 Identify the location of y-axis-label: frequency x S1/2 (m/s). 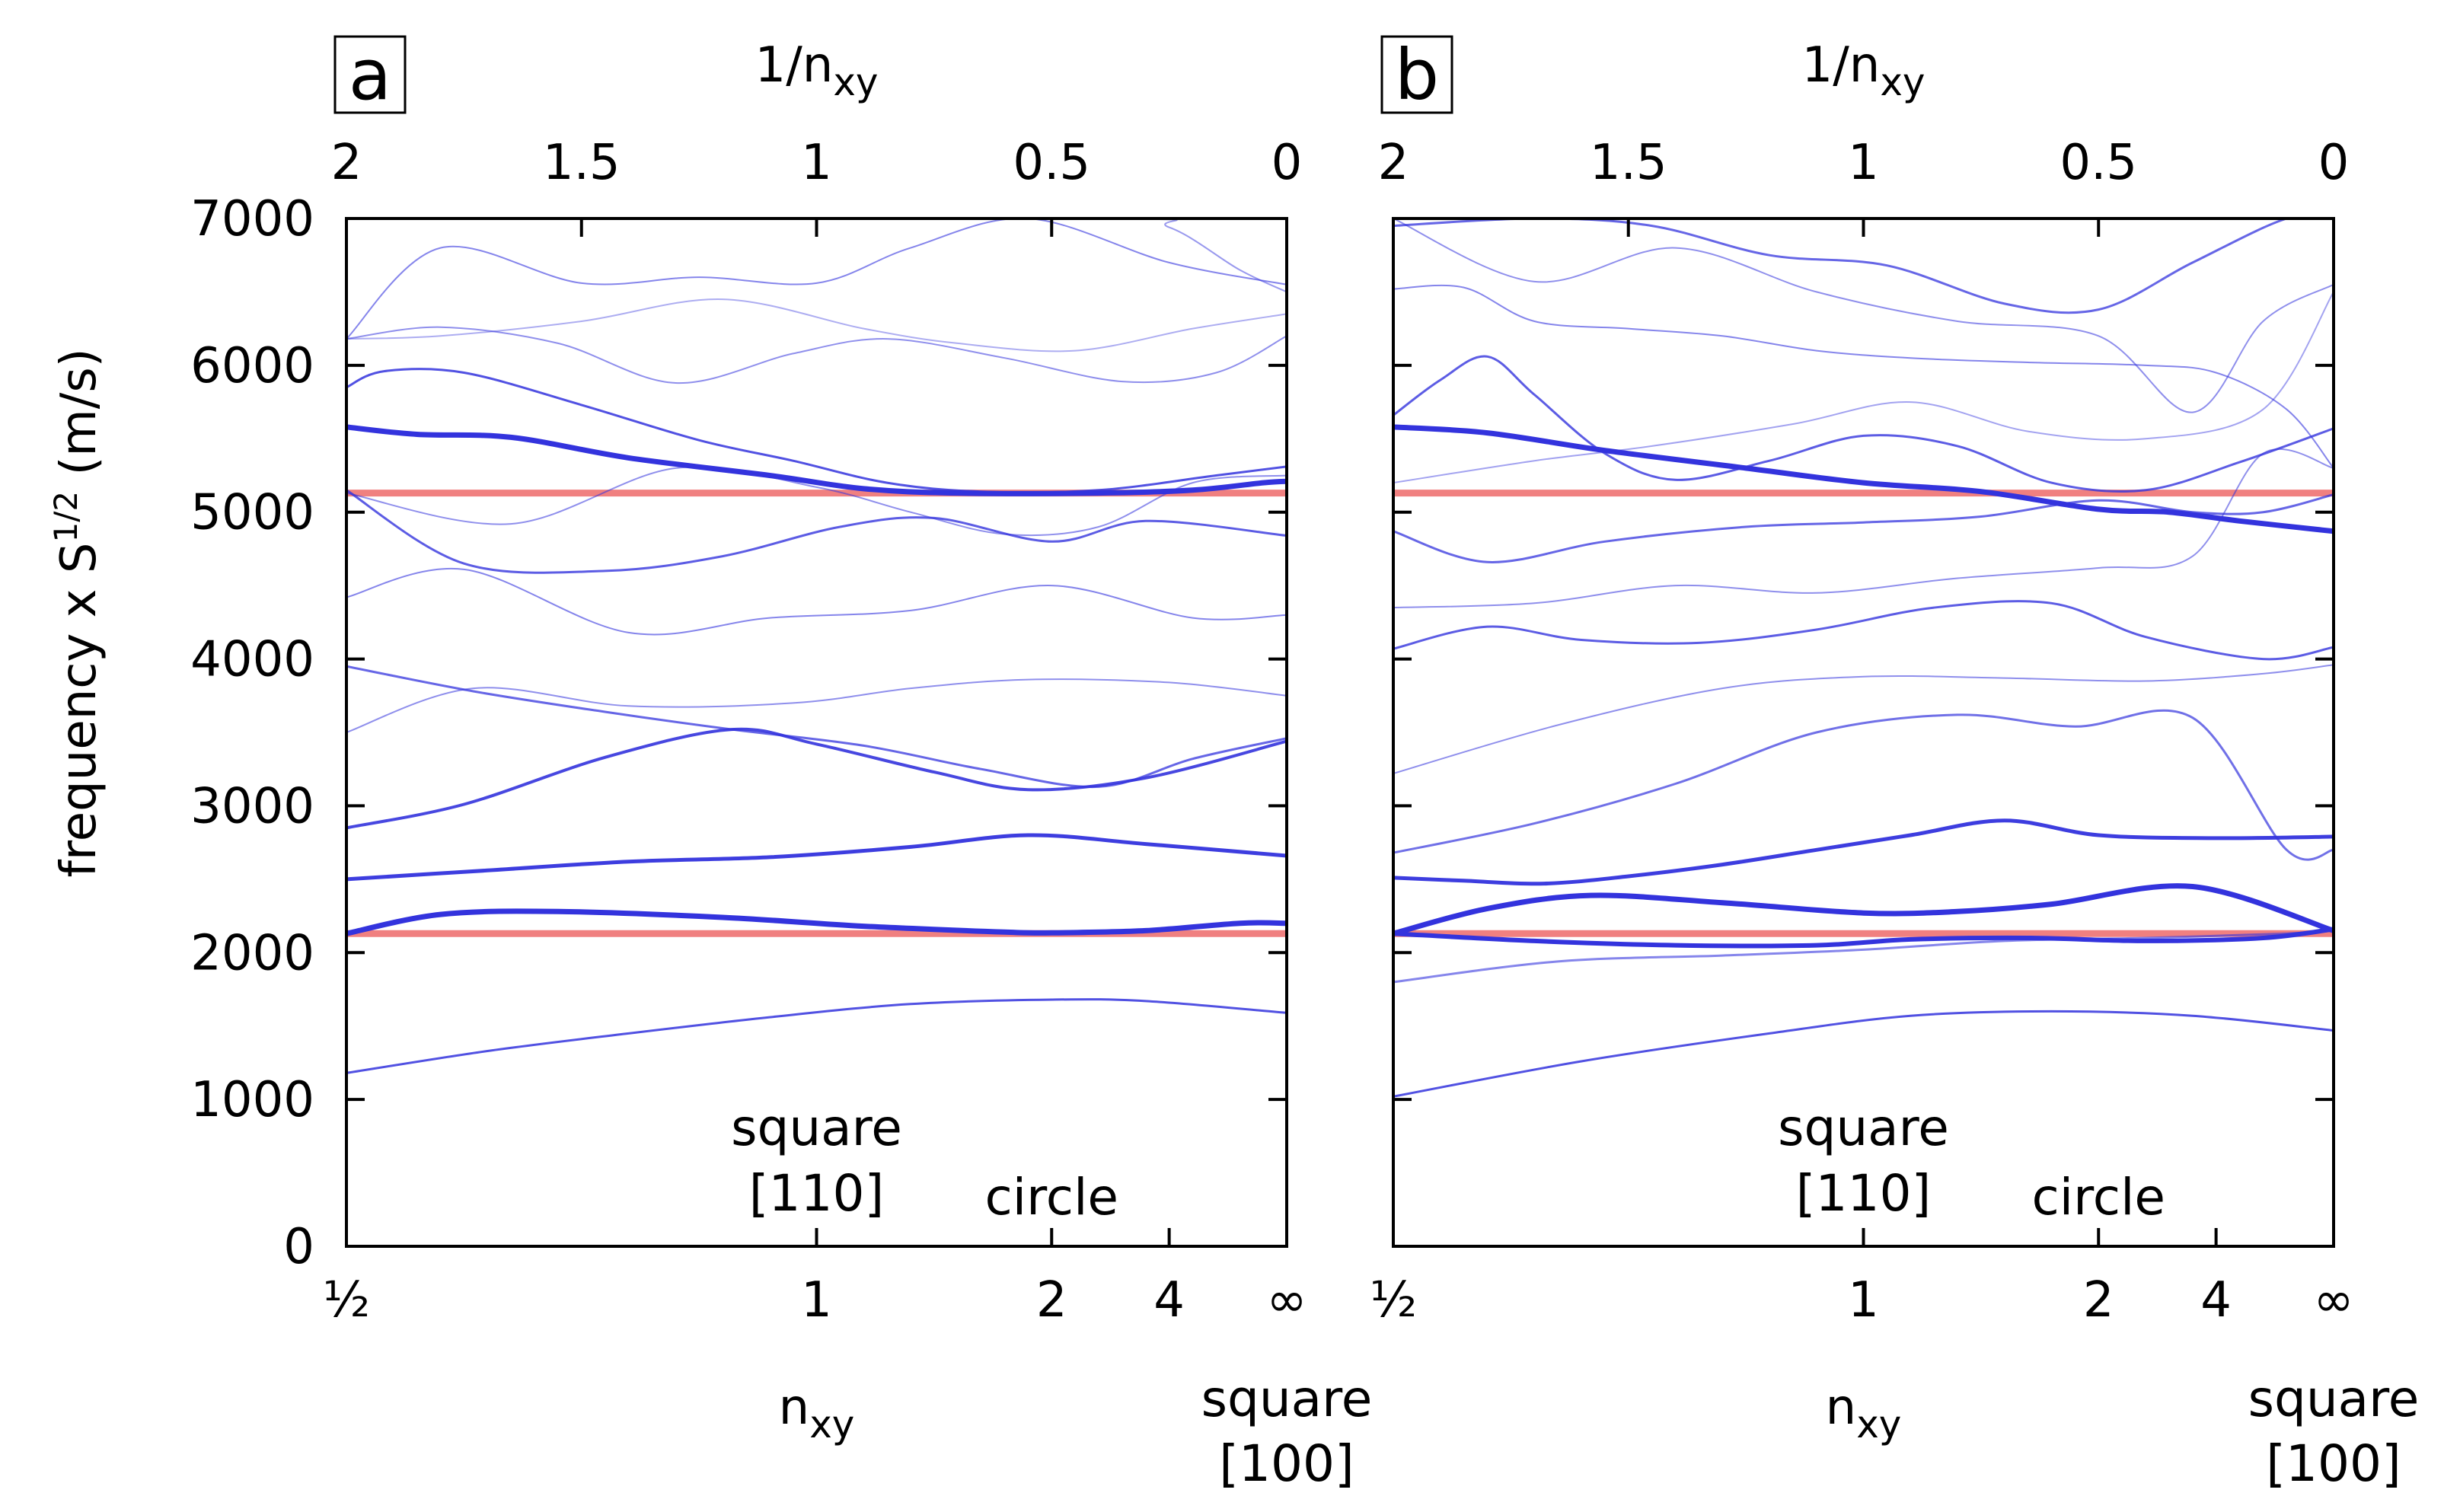
(77, 612).